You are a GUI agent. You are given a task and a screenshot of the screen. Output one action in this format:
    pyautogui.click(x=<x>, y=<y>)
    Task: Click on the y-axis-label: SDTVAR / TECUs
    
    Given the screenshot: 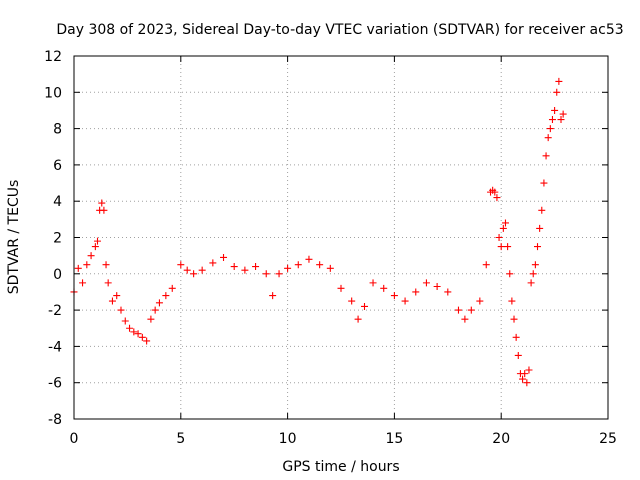 What is the action you would take?
    pyautogui.click(x=14, y=237)
    